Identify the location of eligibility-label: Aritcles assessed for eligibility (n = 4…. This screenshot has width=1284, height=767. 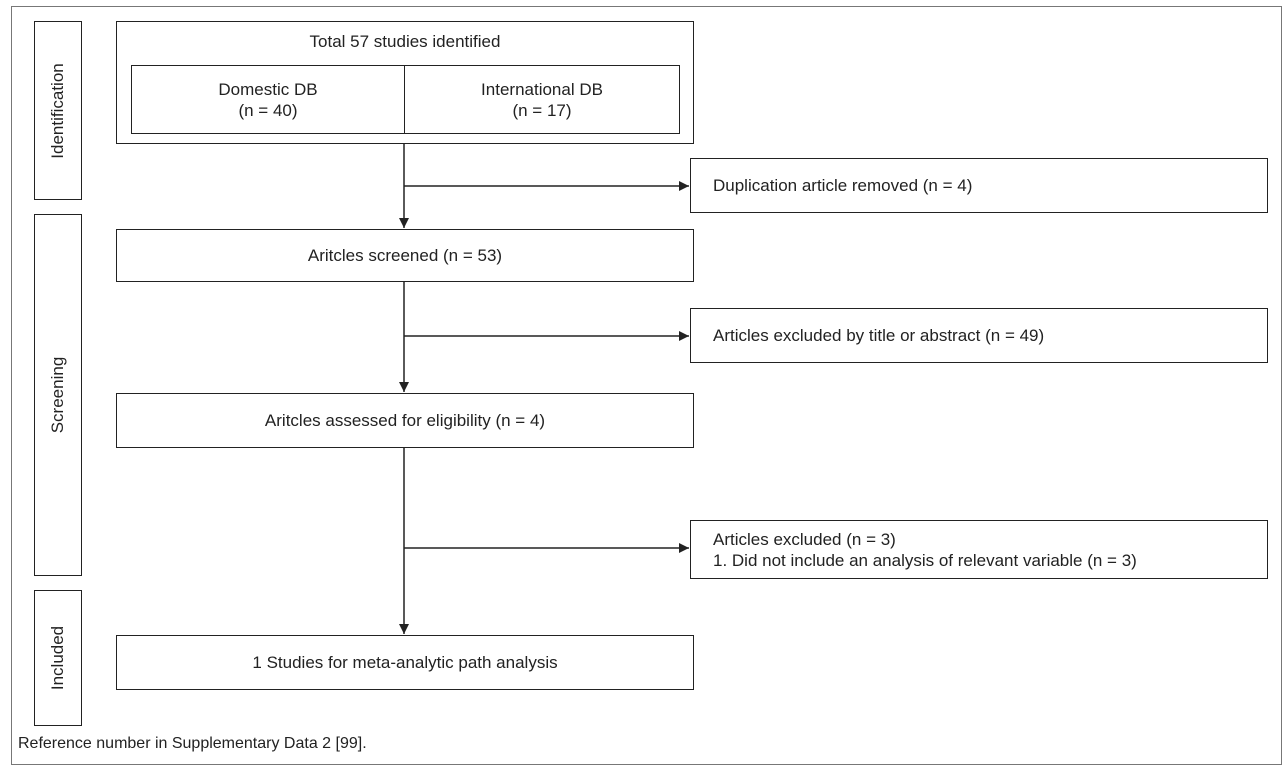
(405, 420).